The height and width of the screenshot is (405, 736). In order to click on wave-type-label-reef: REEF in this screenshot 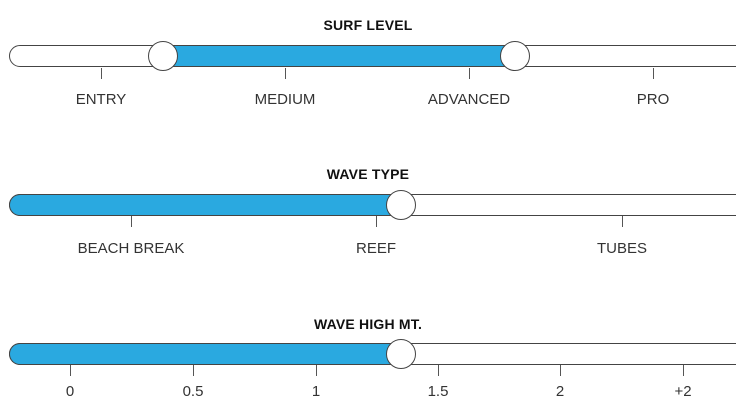, I will do `click(375, 248)`.